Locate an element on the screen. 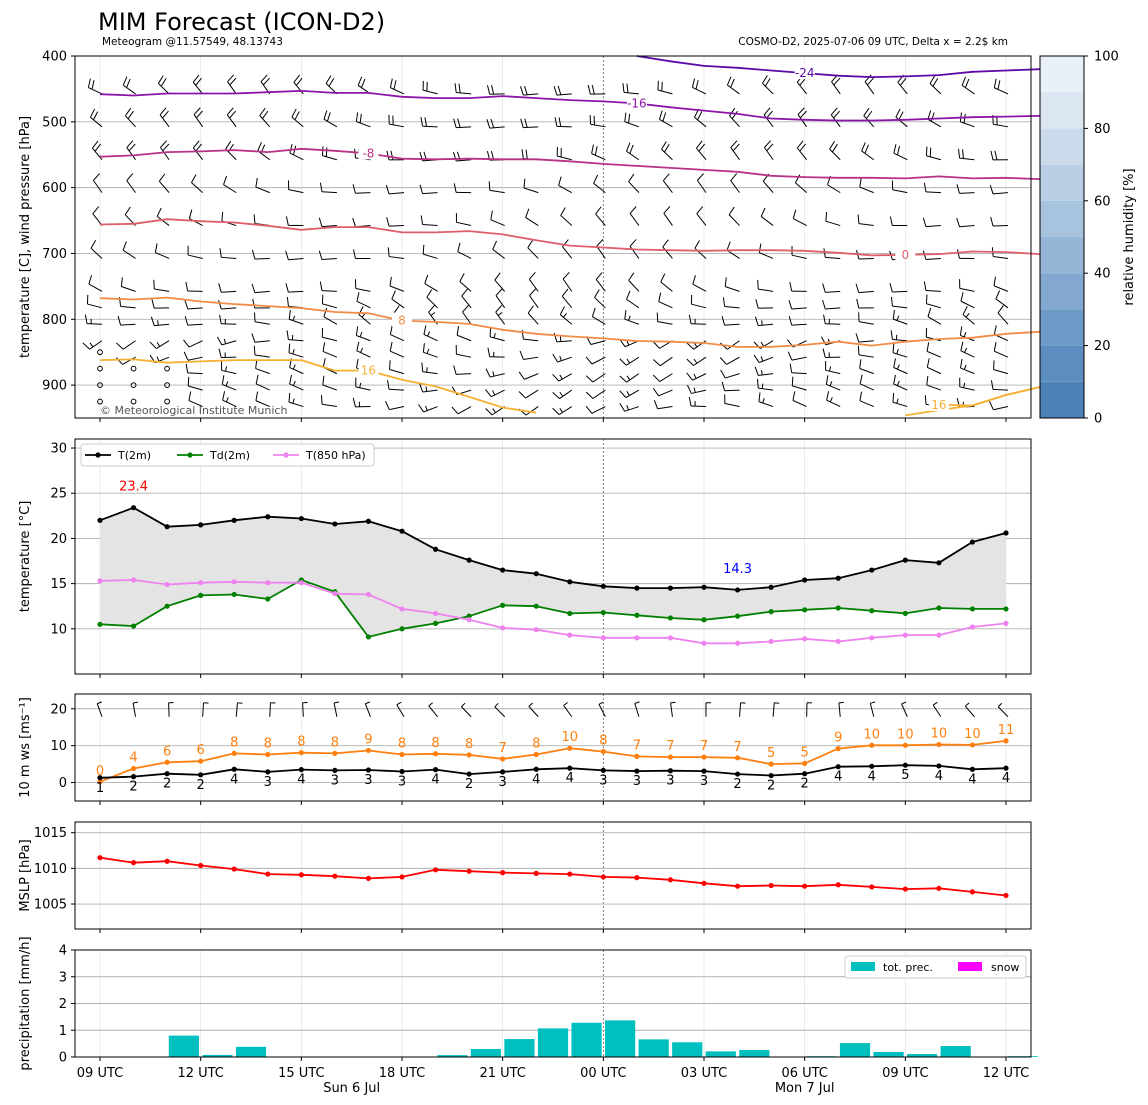  series-ws is located at coordinates (553, 771).